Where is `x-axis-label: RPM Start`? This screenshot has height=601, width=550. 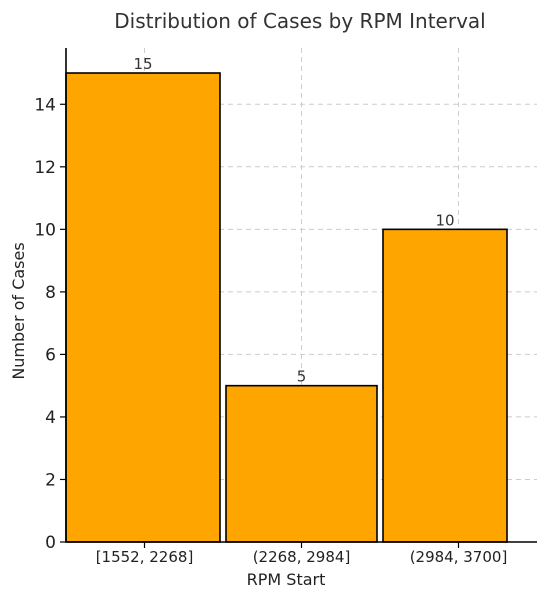
x-axis-label: RPM Start is located at coordinates (286, 579).